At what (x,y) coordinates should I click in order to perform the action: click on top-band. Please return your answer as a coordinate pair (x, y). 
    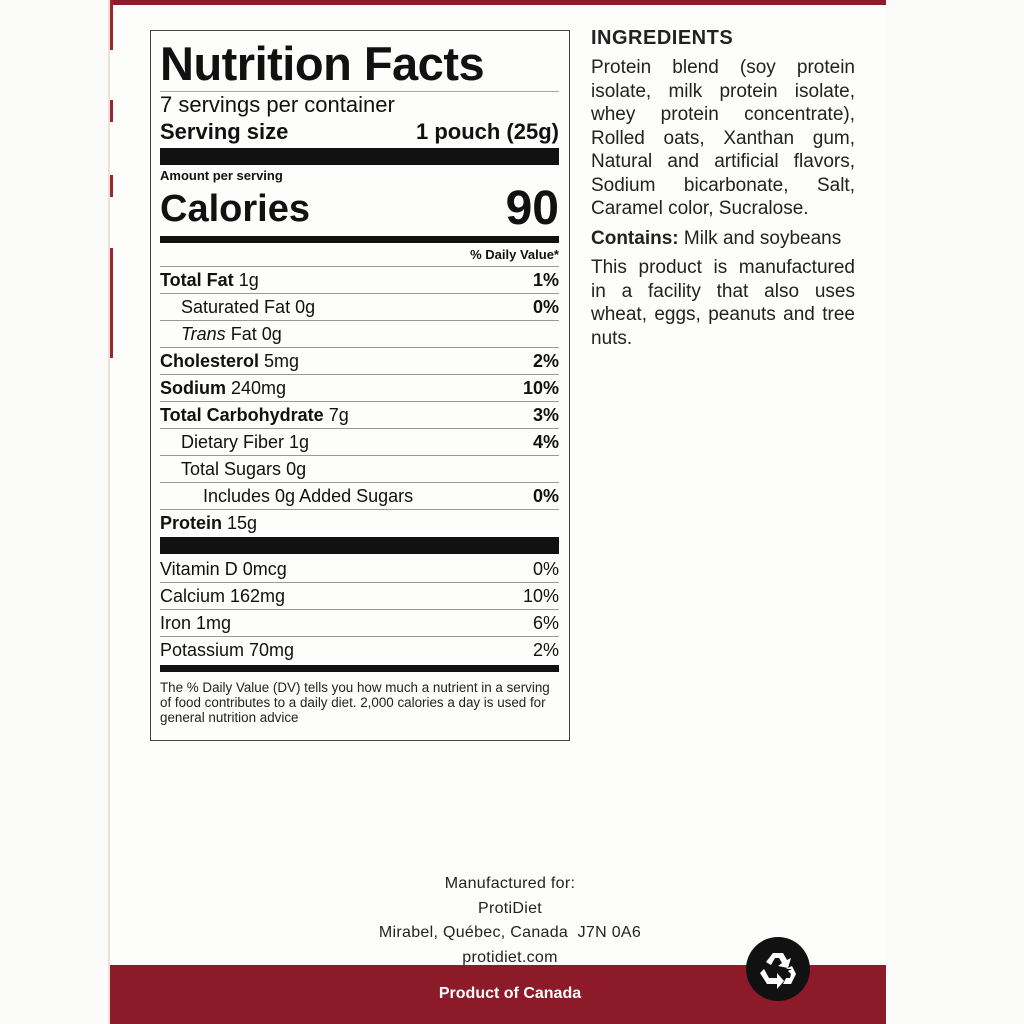
    Looking at the image, I should click on (498, 2).